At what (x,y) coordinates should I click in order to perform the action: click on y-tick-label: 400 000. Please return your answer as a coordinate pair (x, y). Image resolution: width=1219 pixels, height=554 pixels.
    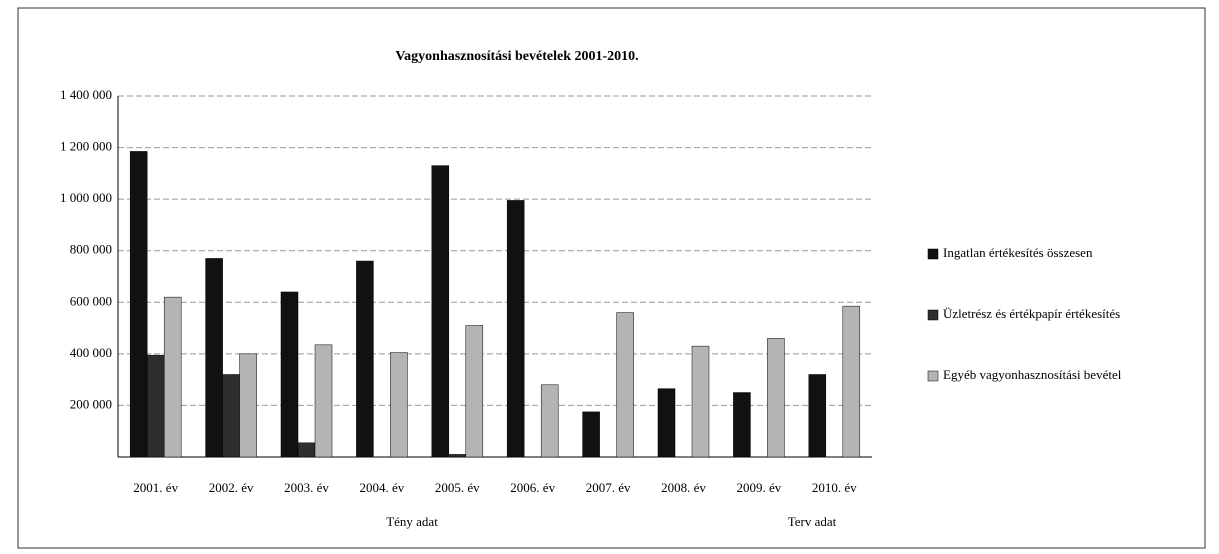
    Looking at the image, I should click on (91, 352).